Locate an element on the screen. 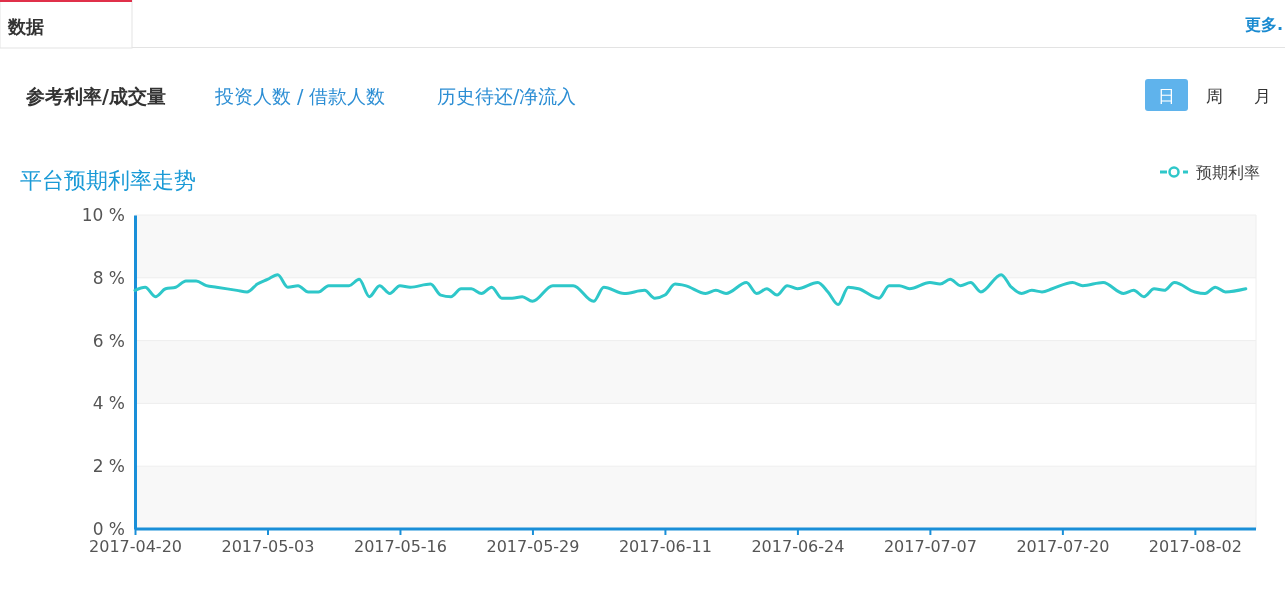 Image resolution: width=1285 pixels, height=591 pixels. y-tick-label: 8 % is located at coordinates (108, 277).